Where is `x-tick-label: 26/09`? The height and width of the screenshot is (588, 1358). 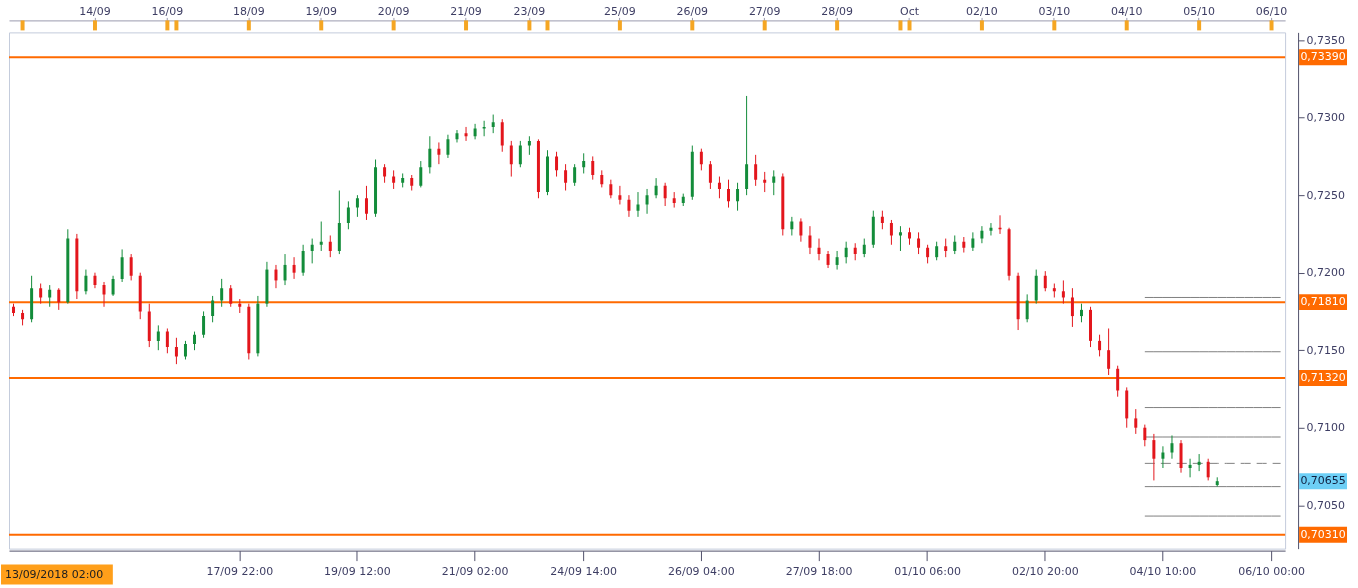 x-tick-label: 26/09 is located at coordinates (692, 11).